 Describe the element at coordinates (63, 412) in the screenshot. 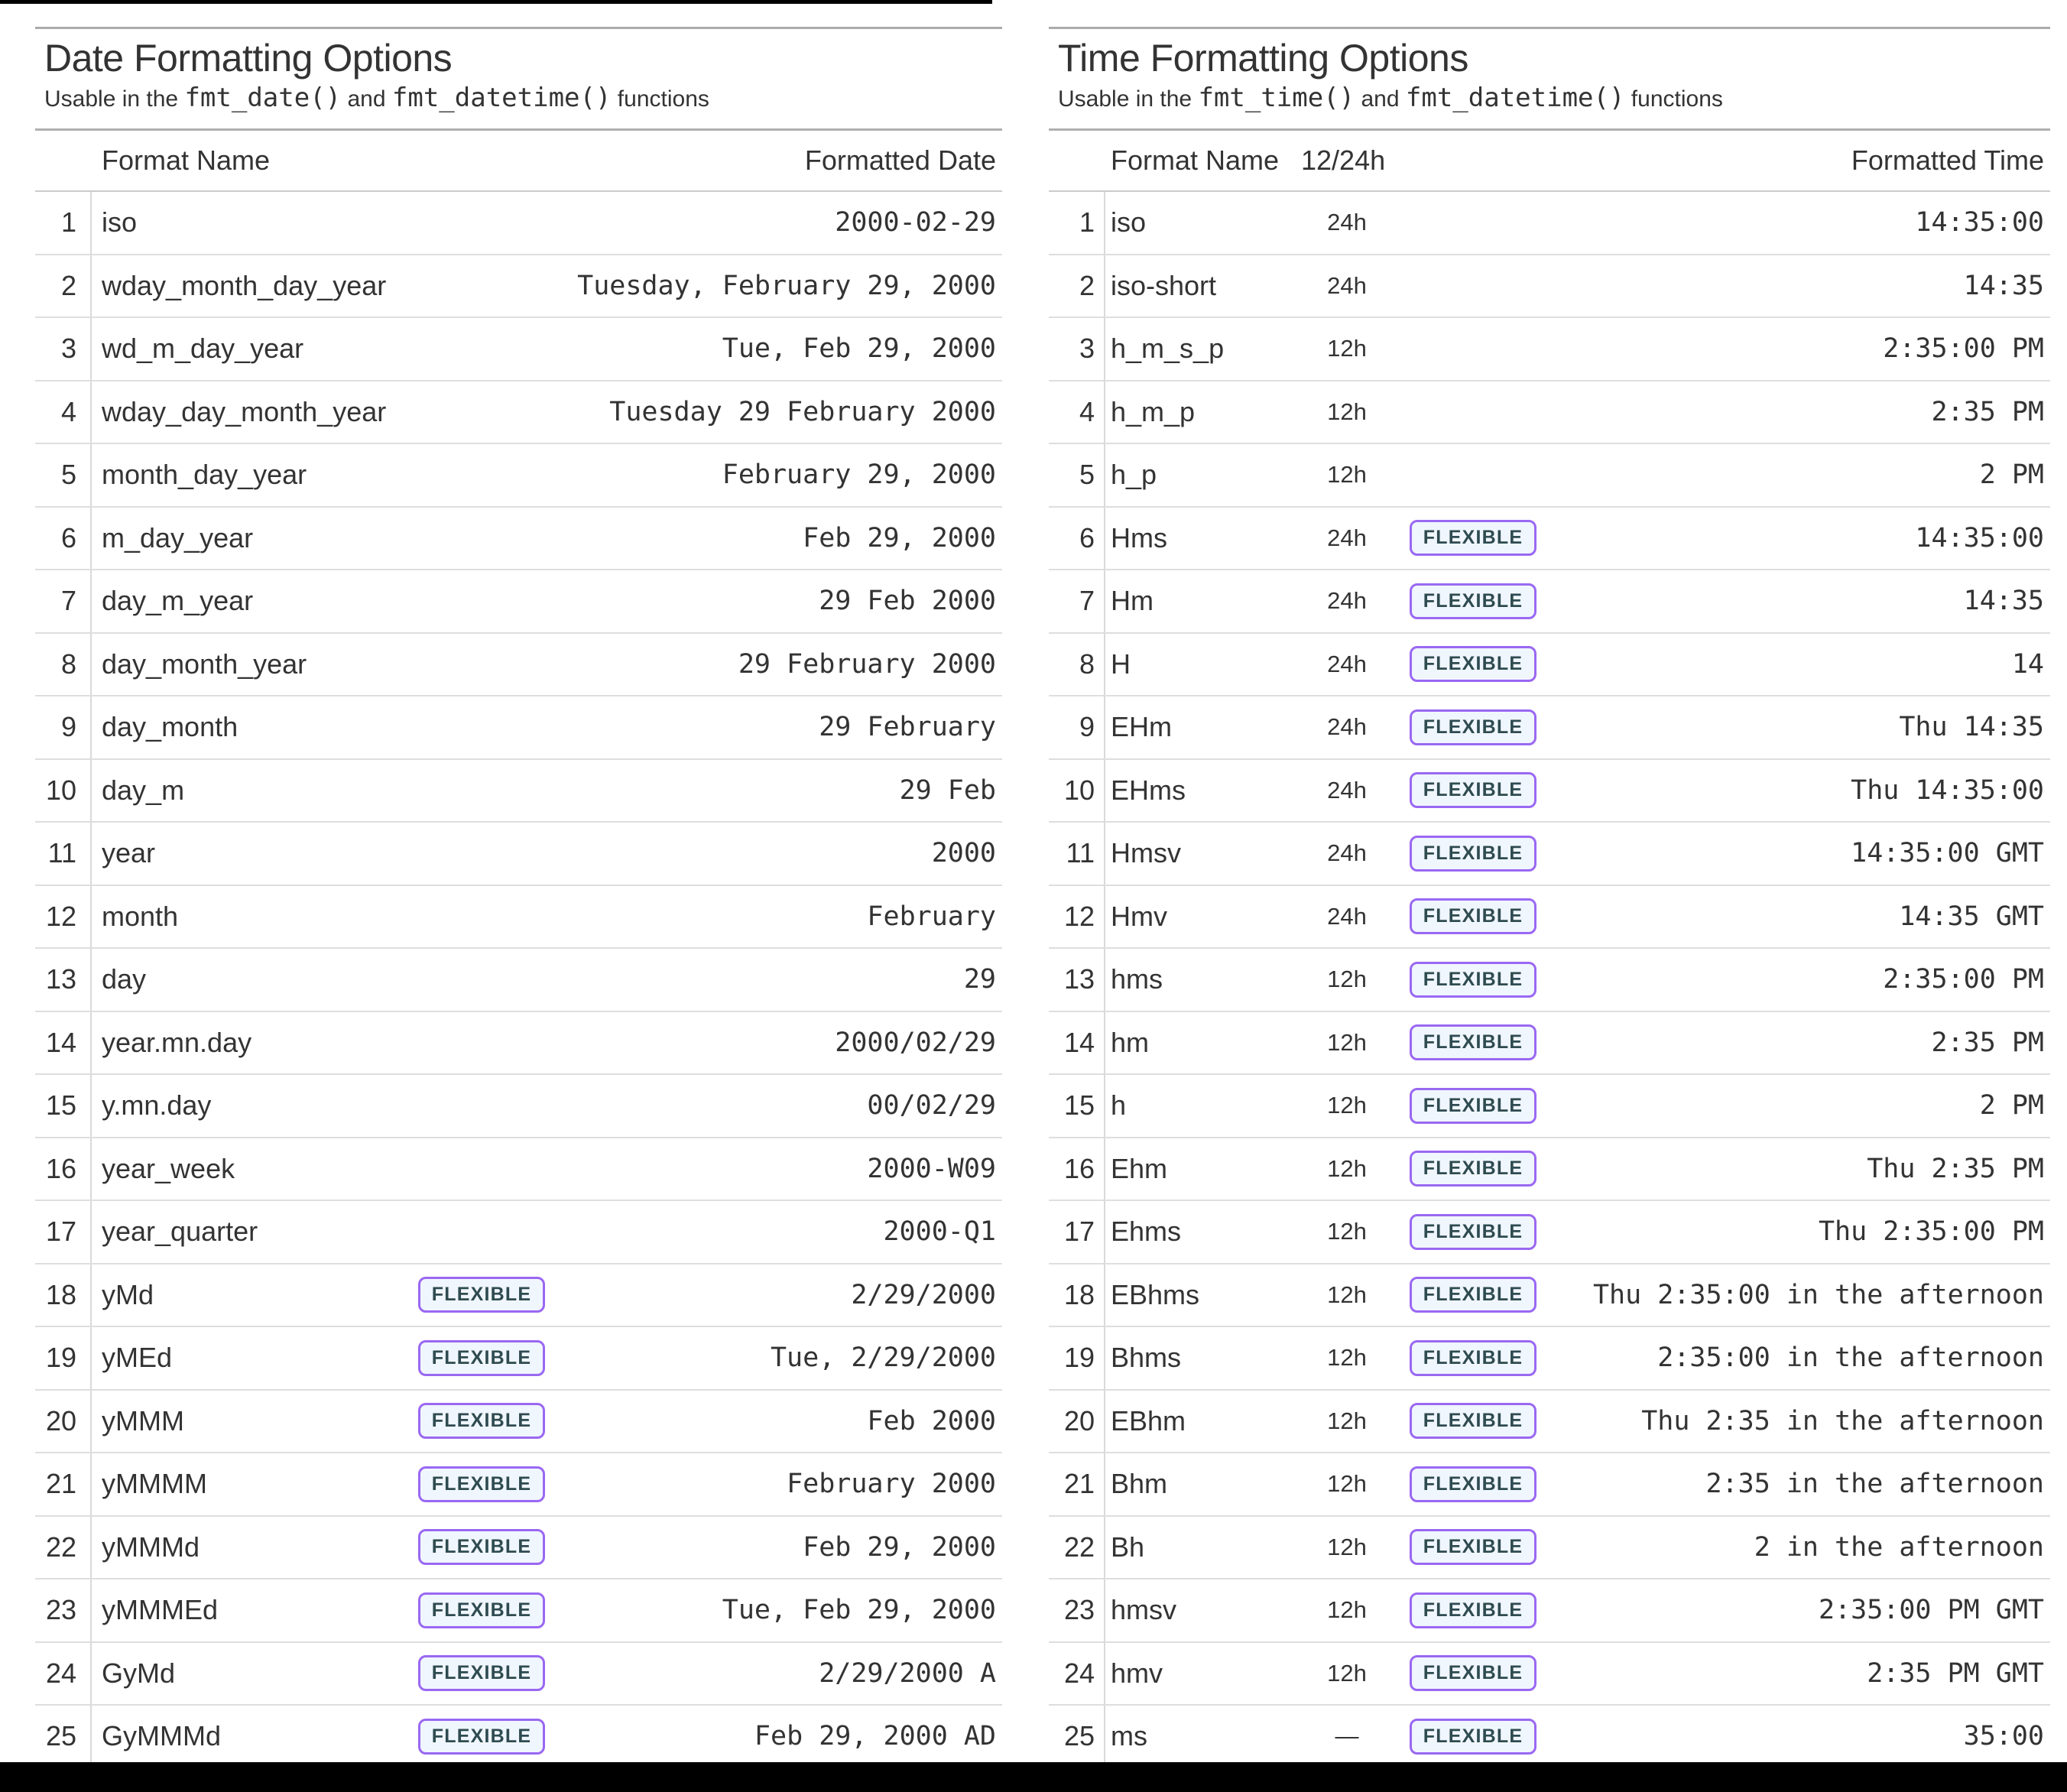

I see `row-number: 4` at that location.